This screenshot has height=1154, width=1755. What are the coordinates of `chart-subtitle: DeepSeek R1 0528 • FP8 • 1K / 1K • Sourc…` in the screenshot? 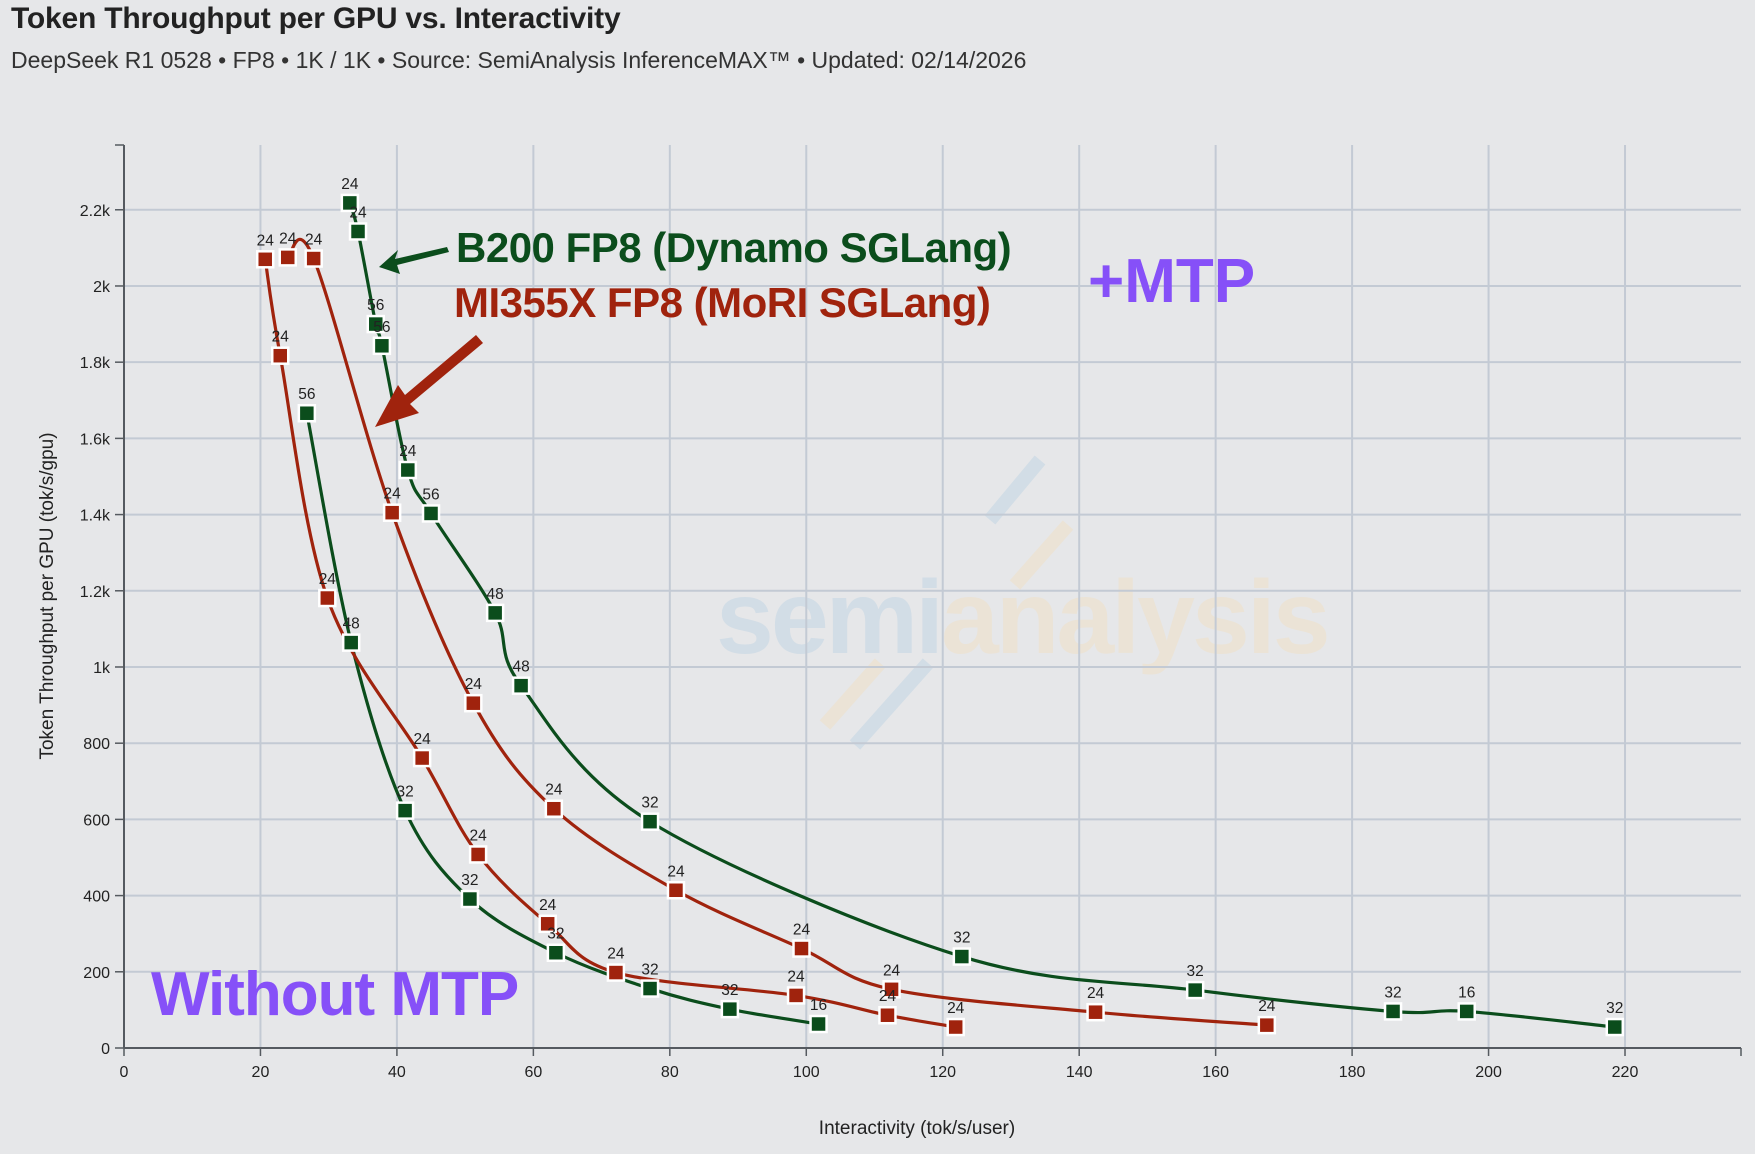 It's located at (519, 60).